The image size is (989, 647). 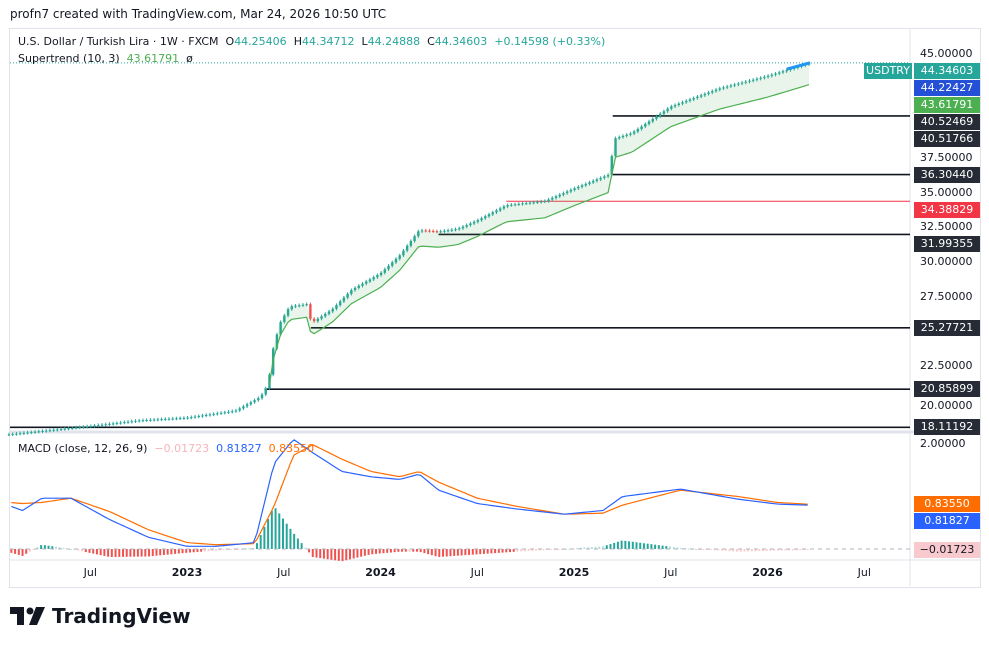 What do you see at coordinates (888, 70) in the screenshot?
I see `symbol-tag: USDTRY` at bounding box center [888, 70].